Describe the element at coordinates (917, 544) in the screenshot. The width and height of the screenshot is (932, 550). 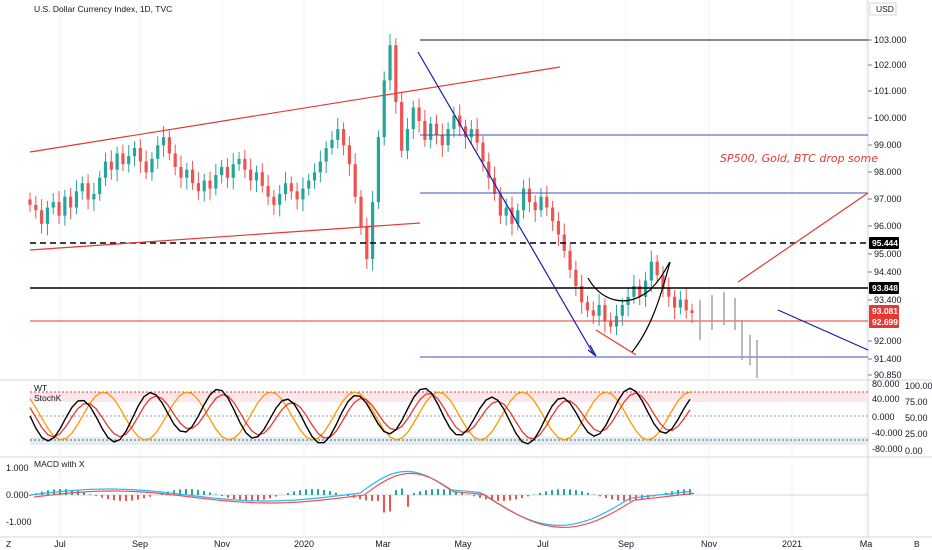
I see `bottom-right-badge: B` at that location.